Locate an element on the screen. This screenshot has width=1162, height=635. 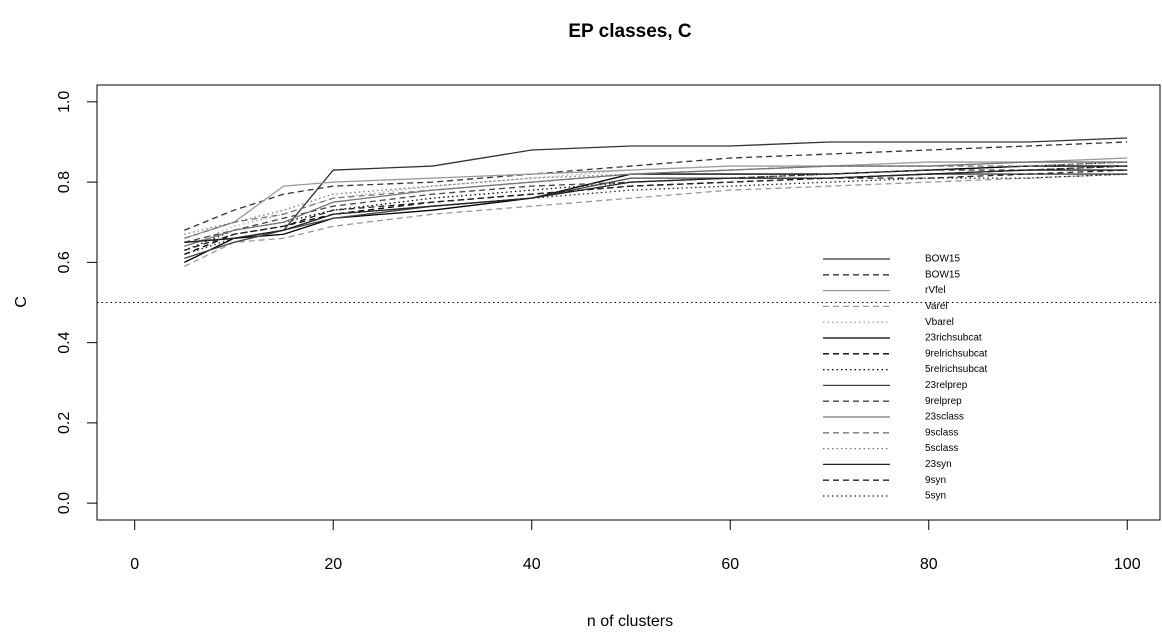
y-tick-label: 0.2 is located at coordinates (64, 423).